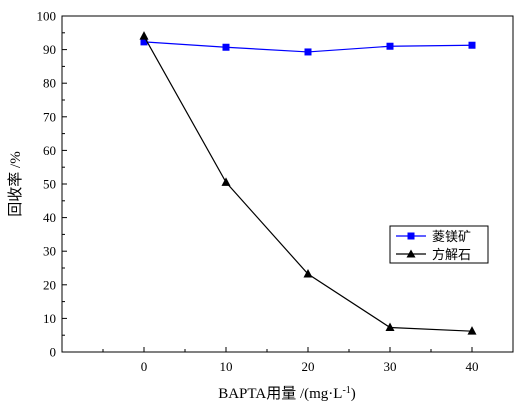 The width and height of the screenshot is (521, 410). I want to click on legend-box, so click(439, 244).